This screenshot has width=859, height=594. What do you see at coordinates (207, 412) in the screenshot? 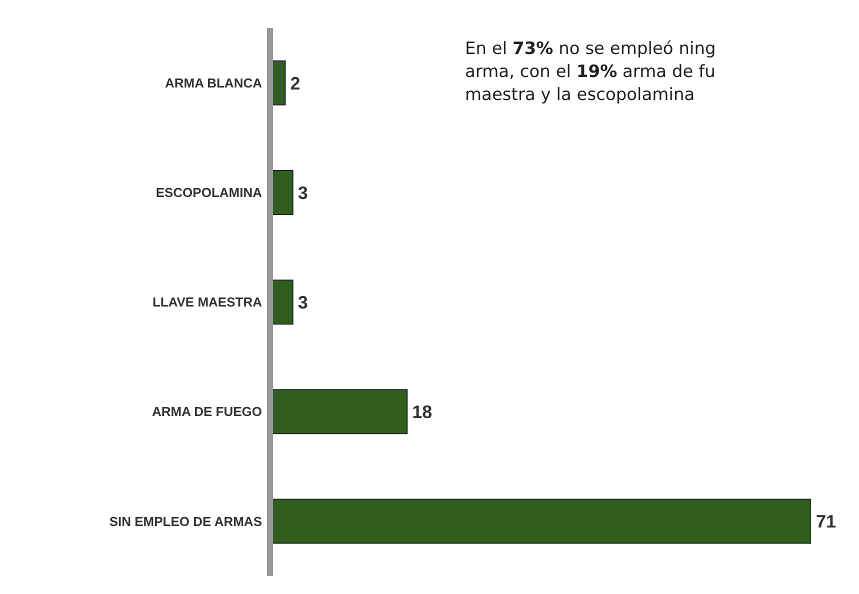
I see `y-tick-label: ARMA DE FUEGO` at bounding box center [207, 412].